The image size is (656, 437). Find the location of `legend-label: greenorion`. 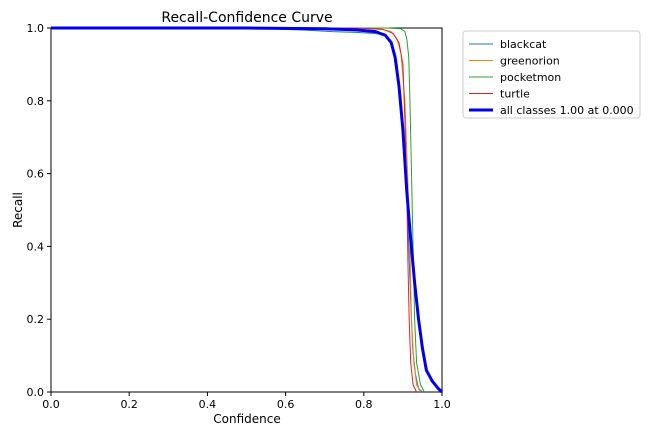

legend-label: greenorion is located at coordinates (530, 61).